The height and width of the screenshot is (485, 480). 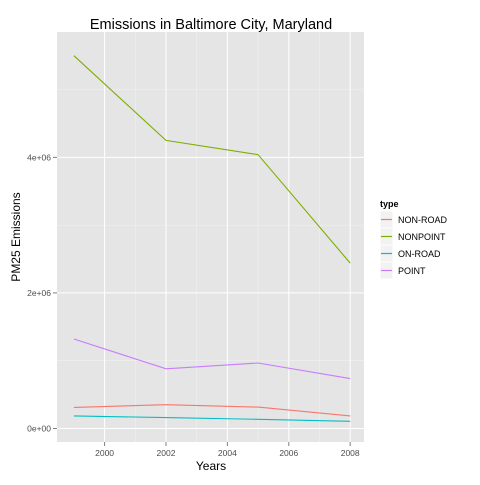 What do you see at coordinates (212, 410) in the screenshot?
I see `series-line-non-road` at bounding box center [212, 410].